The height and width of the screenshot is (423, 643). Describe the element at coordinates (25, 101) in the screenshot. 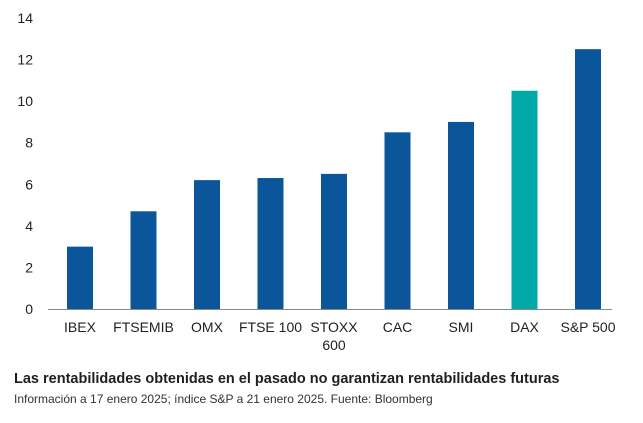

I see `y-tick-label: 10` at that location.